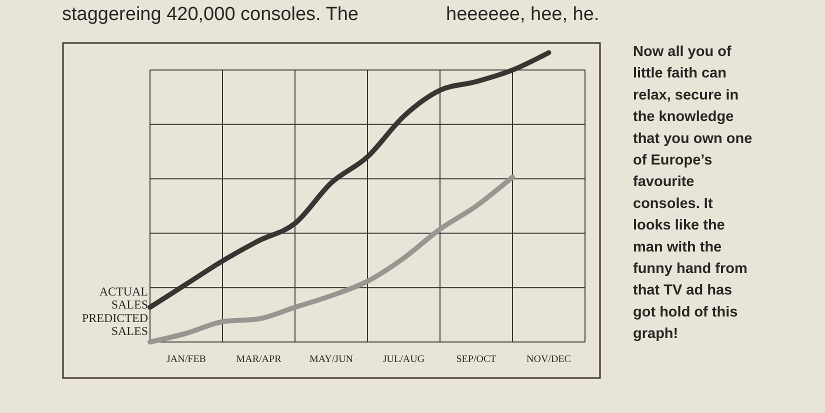 This screenshot has height=413, width=825. What do you see at coordinates (403, 359) in the screenshot?
I see `x-tick-label: JUL/AUG` at bounding box center [403, 359].